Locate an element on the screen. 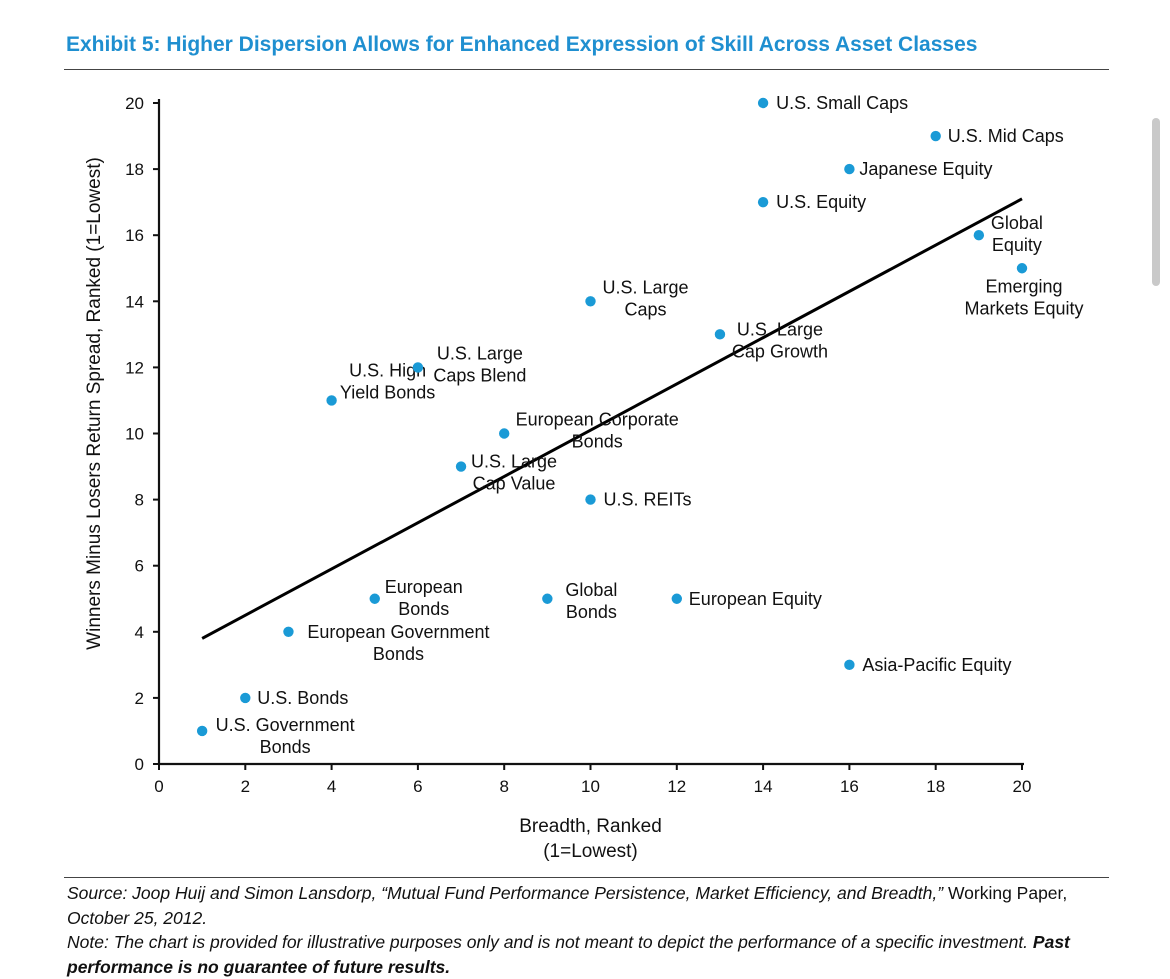  y-tick-label: 2 is located at coordinates (139, 698).